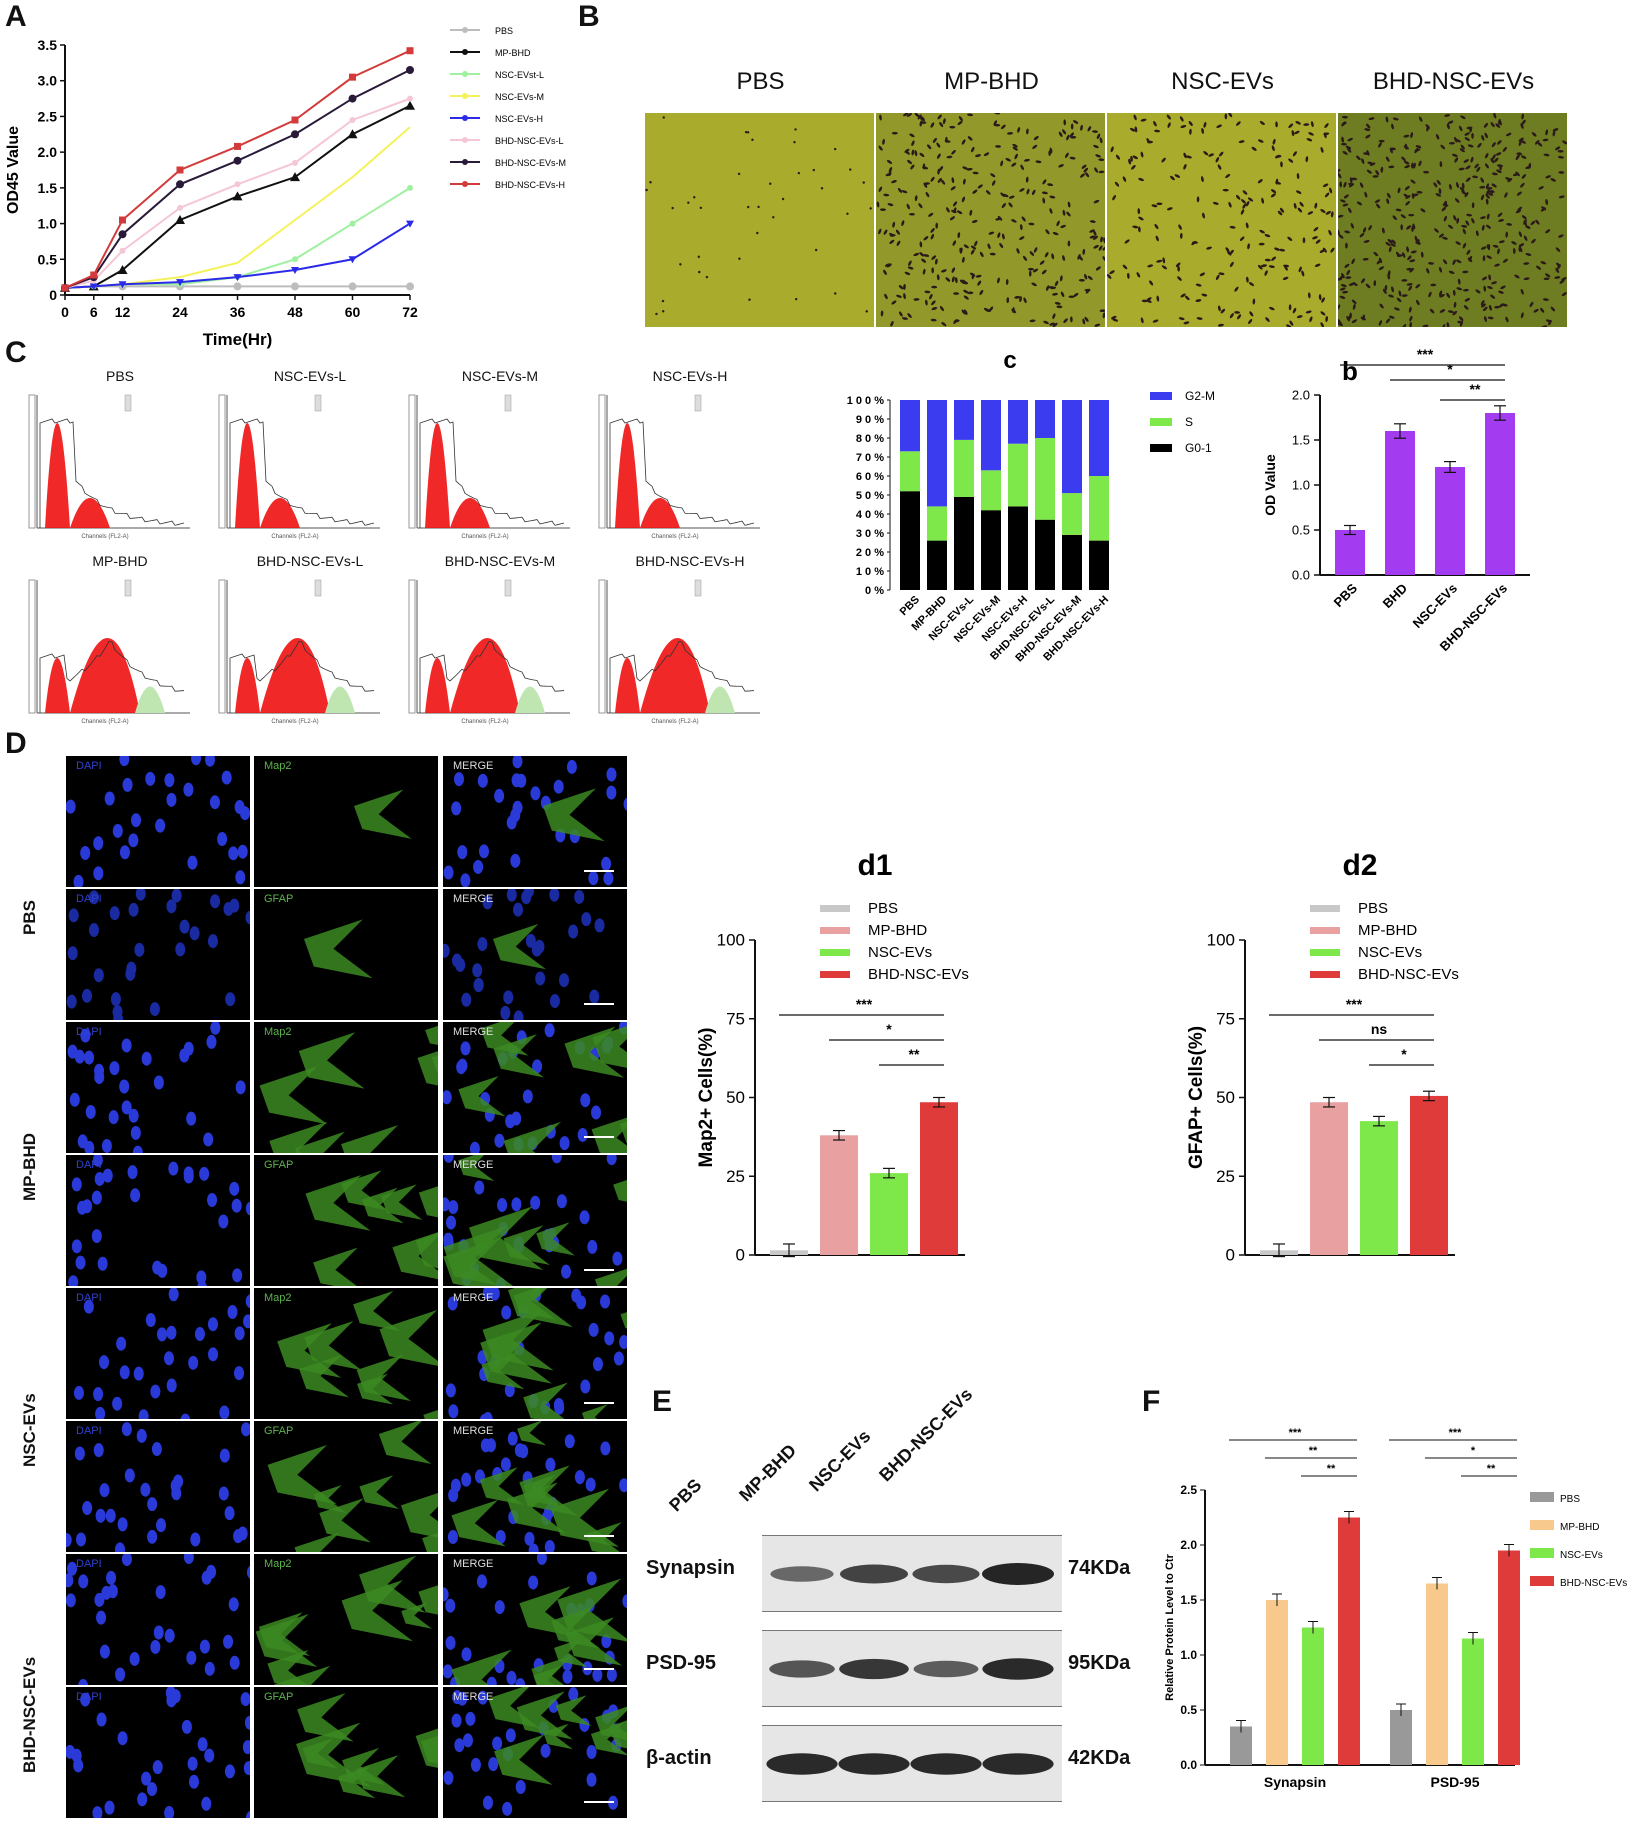 The height and width of the screenshot is (1842, 1648). I want to click on histogram-title: NSC-EVs-M, so click(500, 376).